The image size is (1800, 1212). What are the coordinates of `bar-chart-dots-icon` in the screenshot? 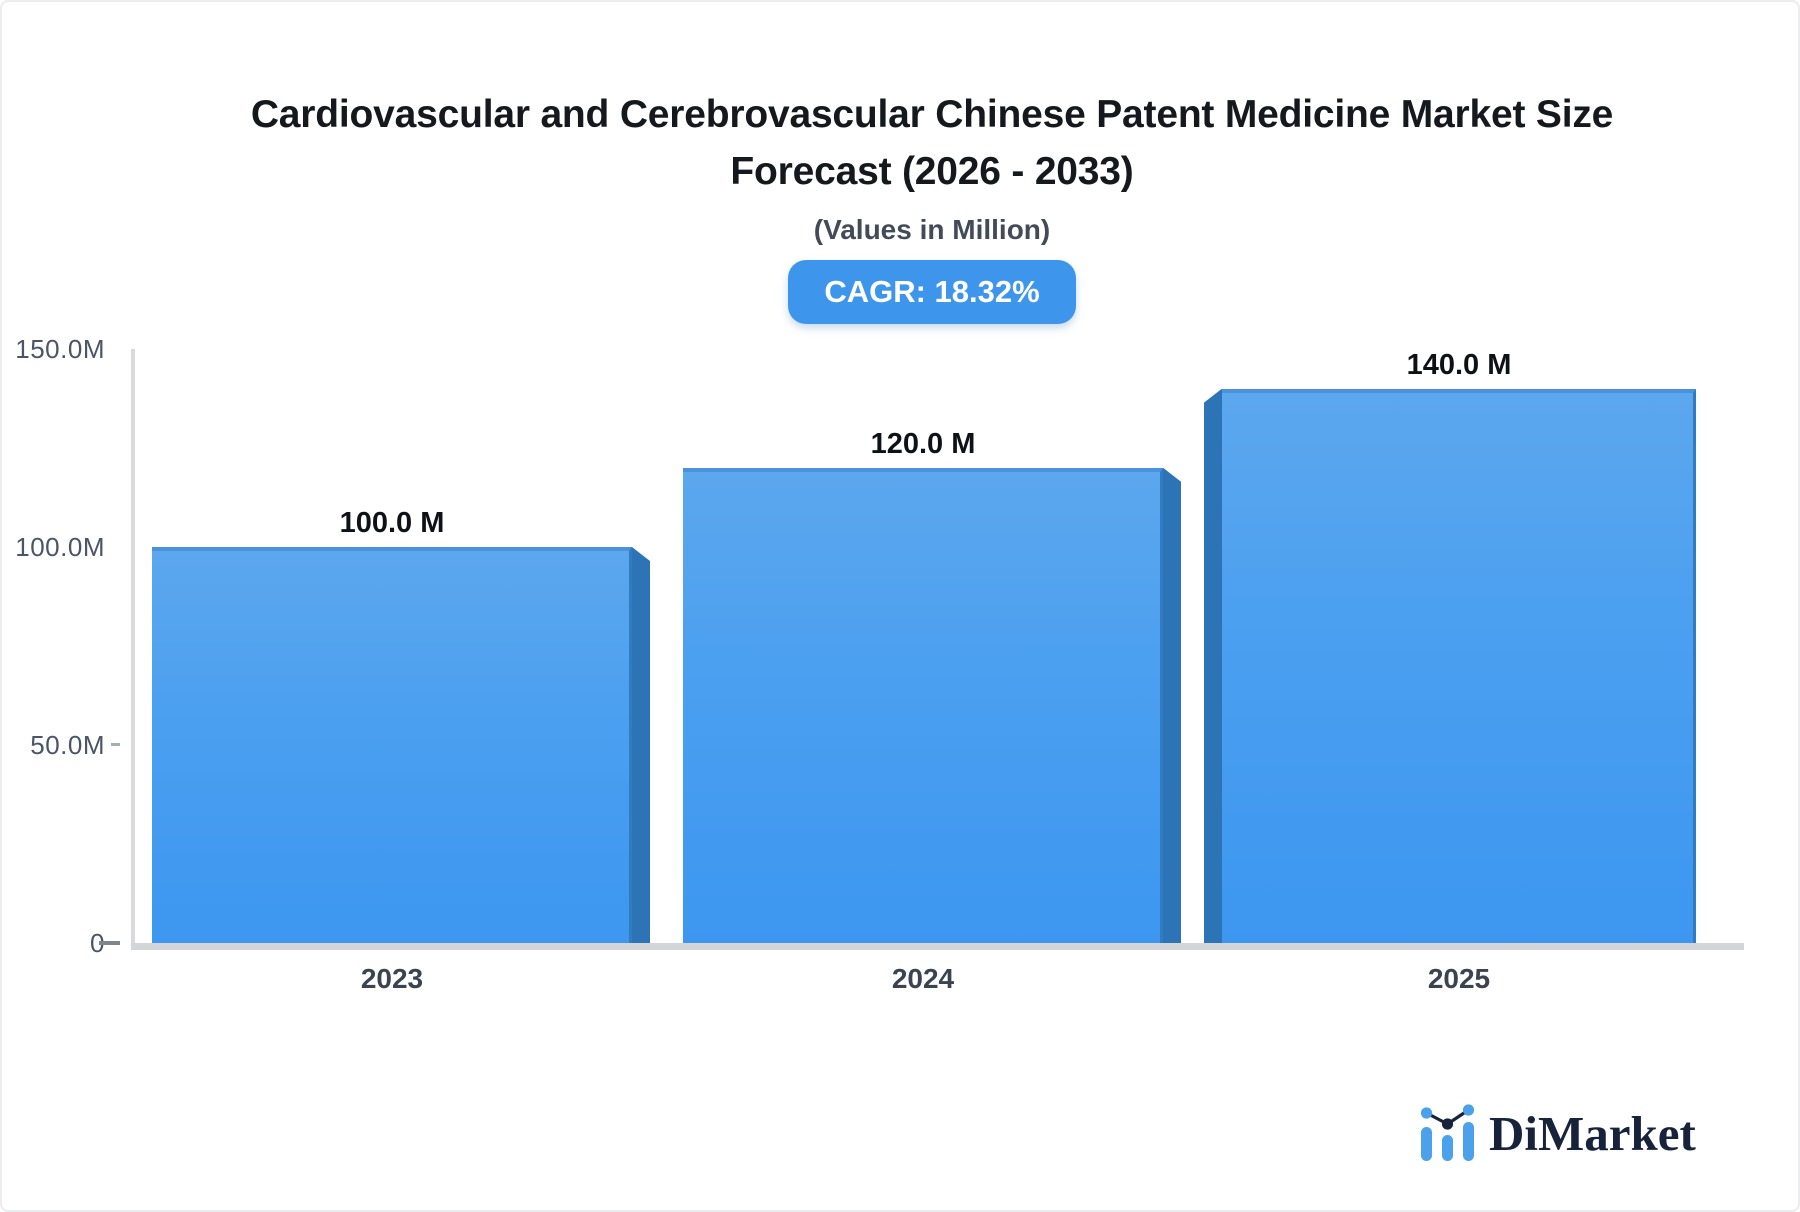 It's located at (1447, 1132).